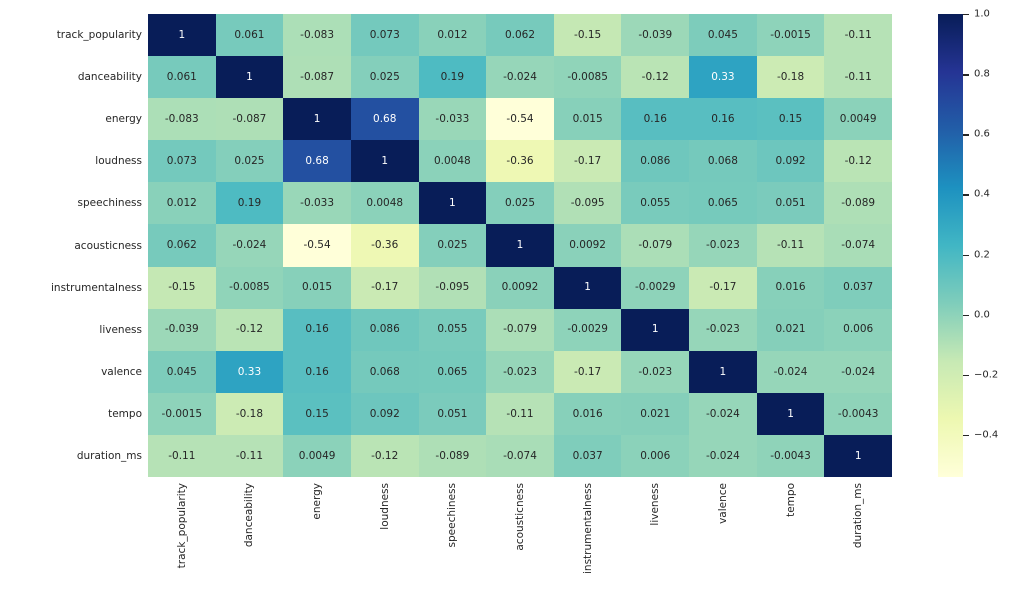  What do you see at coordinates (317, 371) in the screenshot?
I see `heatmap-cell-valence-energy: 0.16` at bounding box center [317, 371].